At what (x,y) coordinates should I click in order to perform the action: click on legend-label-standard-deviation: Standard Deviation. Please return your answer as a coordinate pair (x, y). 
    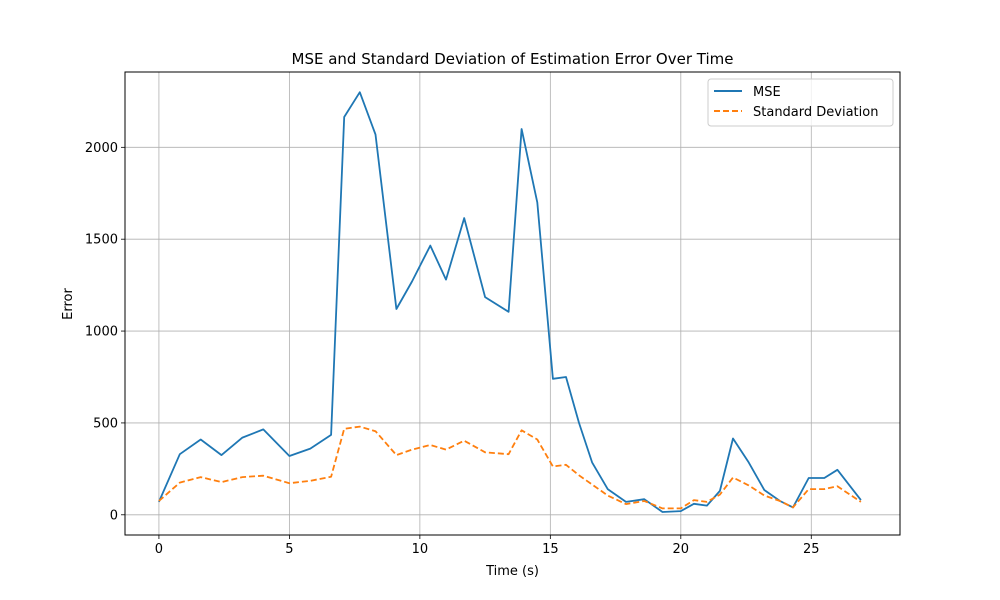
    Looking at the image, I should click on (815, 112).